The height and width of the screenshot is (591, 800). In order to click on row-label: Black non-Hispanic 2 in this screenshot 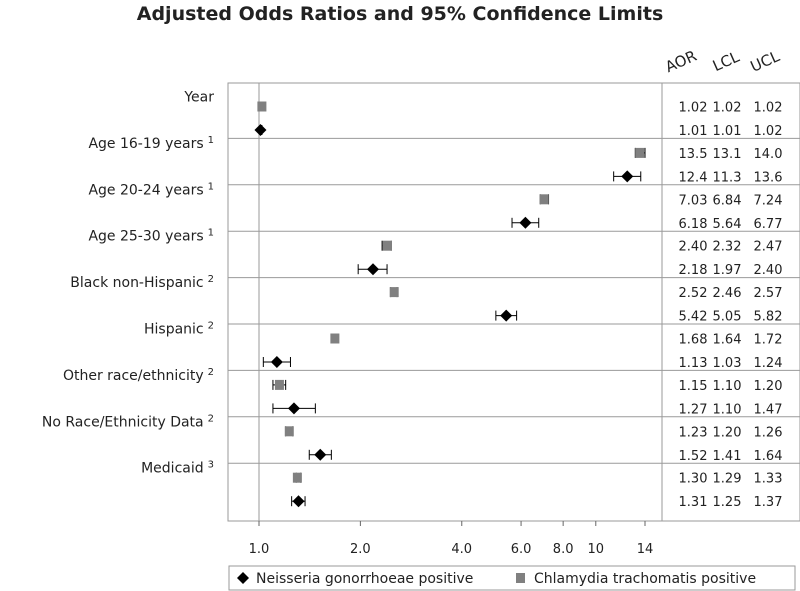, I will do `click(142, 282)`.